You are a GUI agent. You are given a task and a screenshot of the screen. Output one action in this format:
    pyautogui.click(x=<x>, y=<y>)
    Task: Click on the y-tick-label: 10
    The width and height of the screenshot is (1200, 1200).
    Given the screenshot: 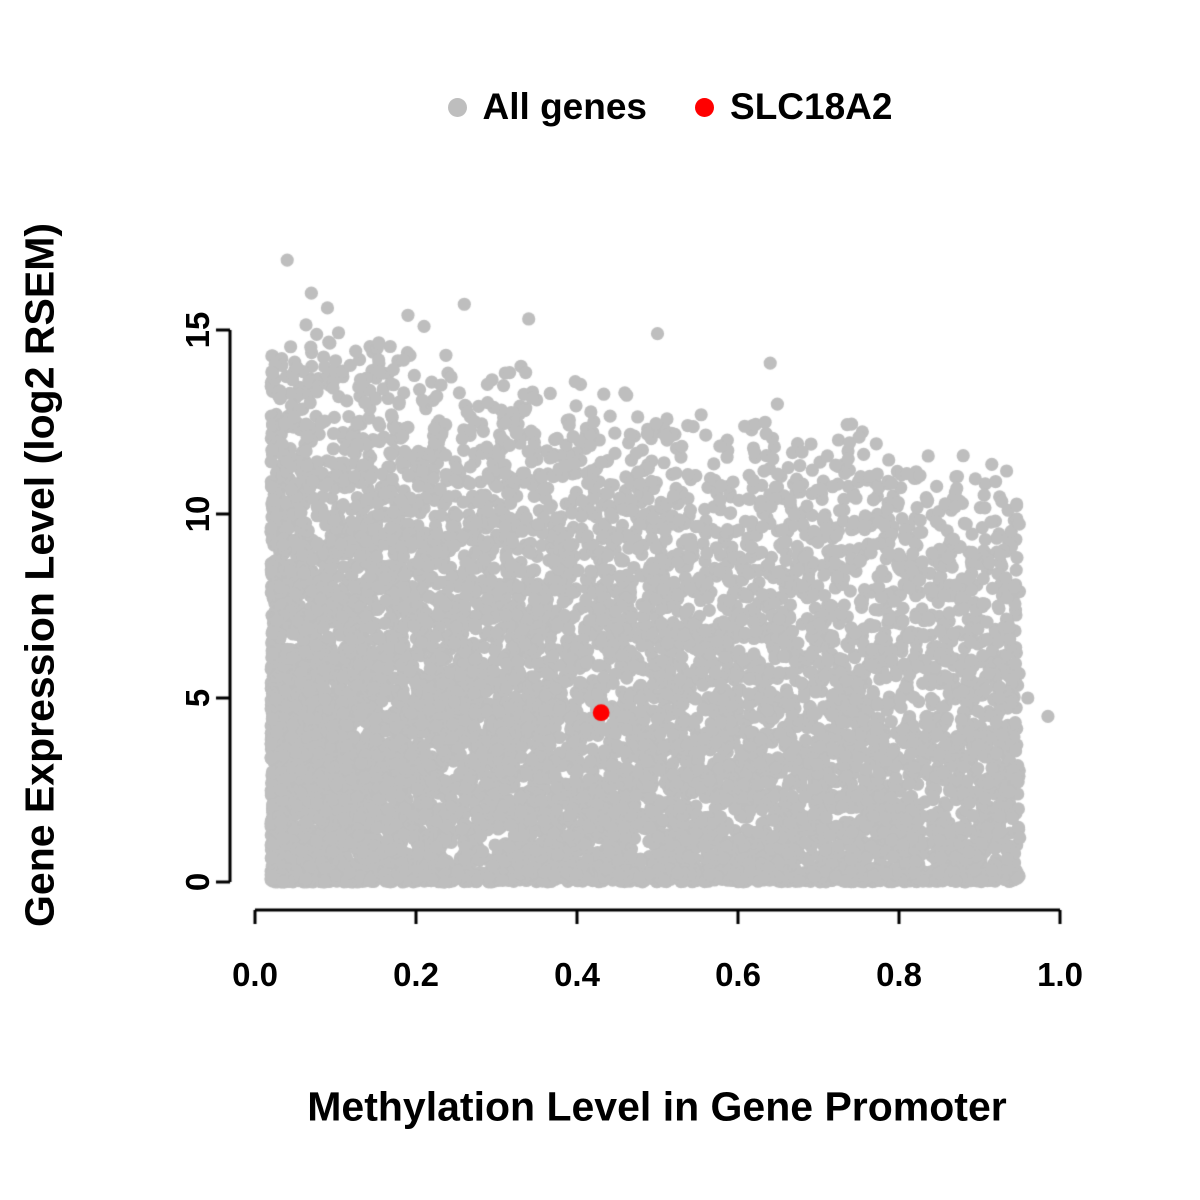 What is the action you would take?
    pyautogui.click(x=197, y=514)
    